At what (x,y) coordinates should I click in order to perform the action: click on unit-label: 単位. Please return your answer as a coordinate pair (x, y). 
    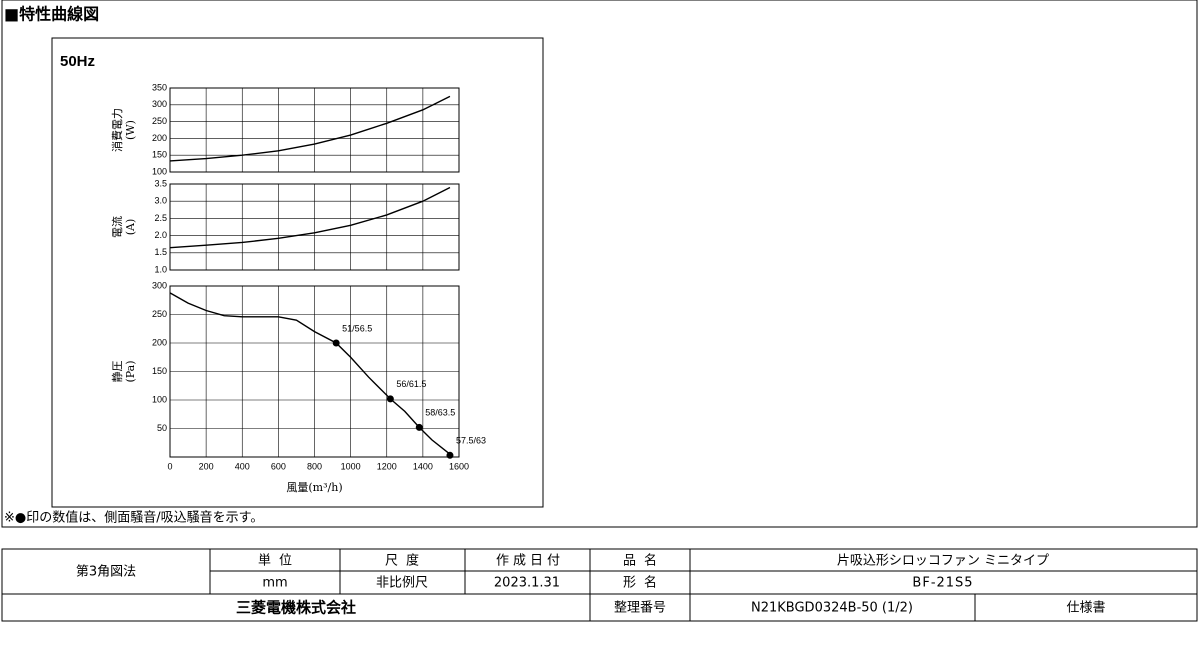
    Looking at the image, I should click on (279, 561).